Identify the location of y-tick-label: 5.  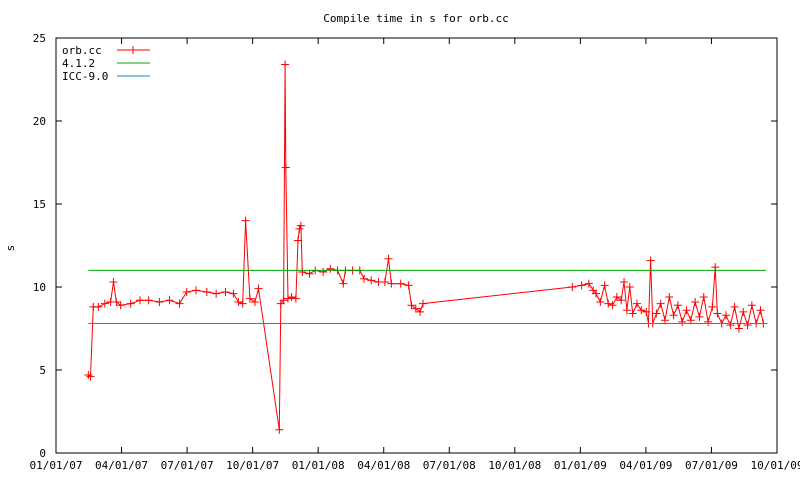
(42, 370).